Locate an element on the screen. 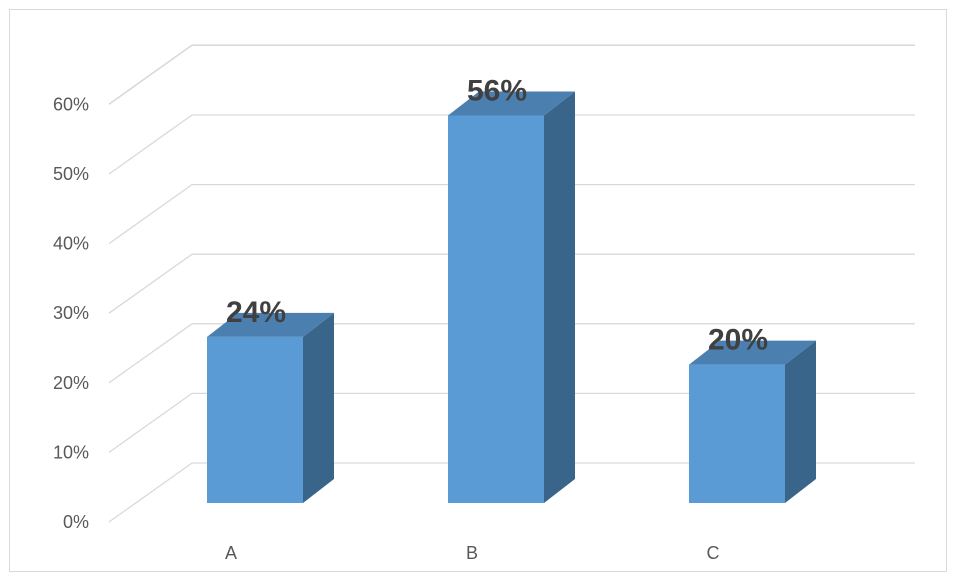 This screenshot has height=581, width=957. bar-c is located at coordinates (737, 433).